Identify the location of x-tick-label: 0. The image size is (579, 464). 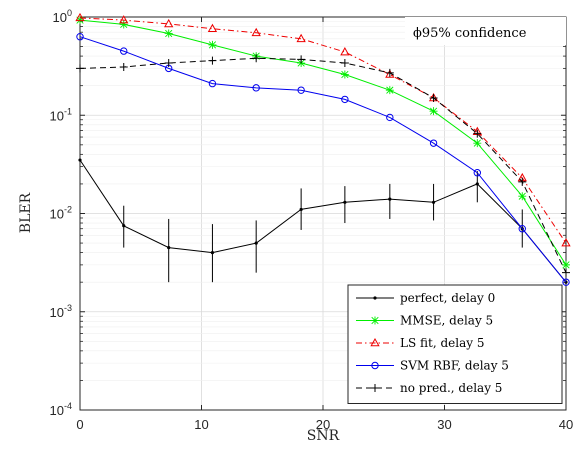
(79, 424).